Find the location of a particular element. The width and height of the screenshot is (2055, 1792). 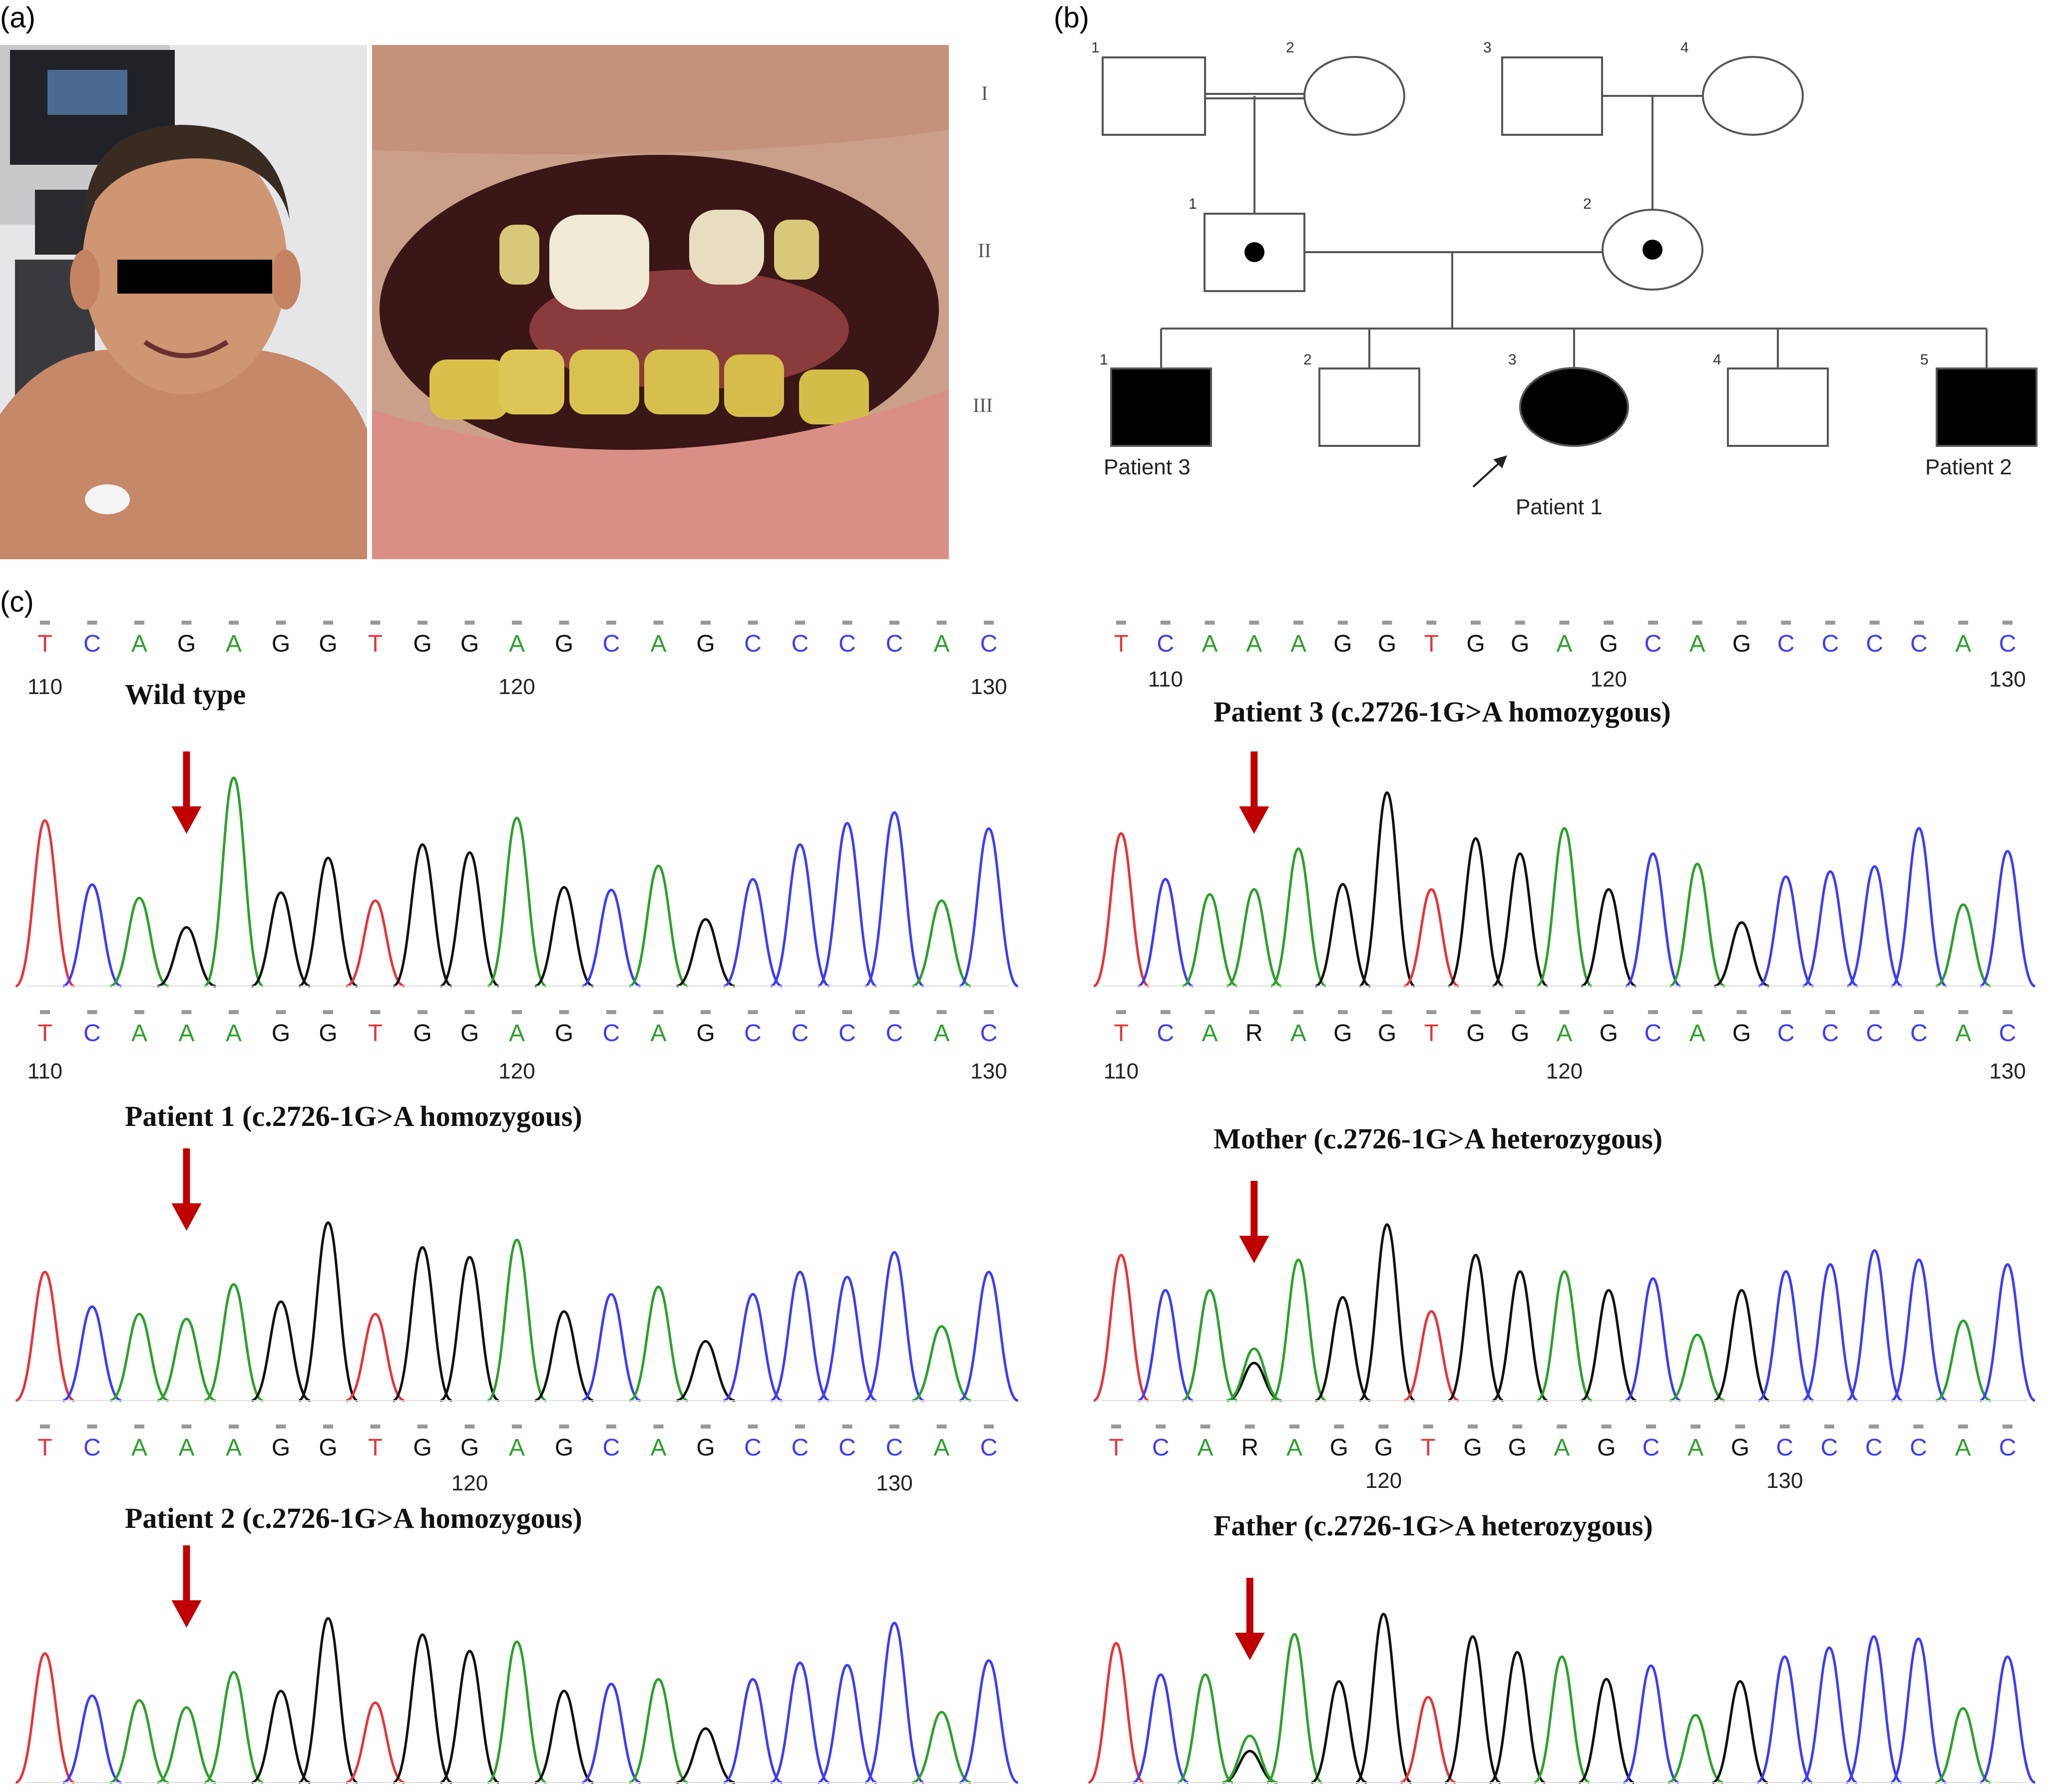

position-label: 120 is located at coordinates (1384, 1480).